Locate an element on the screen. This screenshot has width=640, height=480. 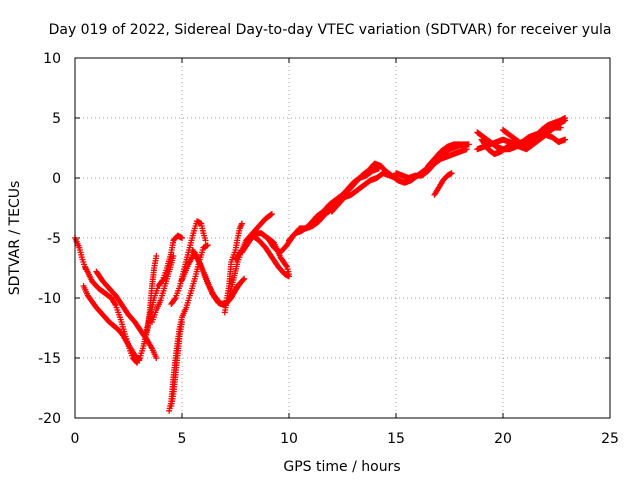
y-tick-label: -20 is located at coordinates (49, 419).